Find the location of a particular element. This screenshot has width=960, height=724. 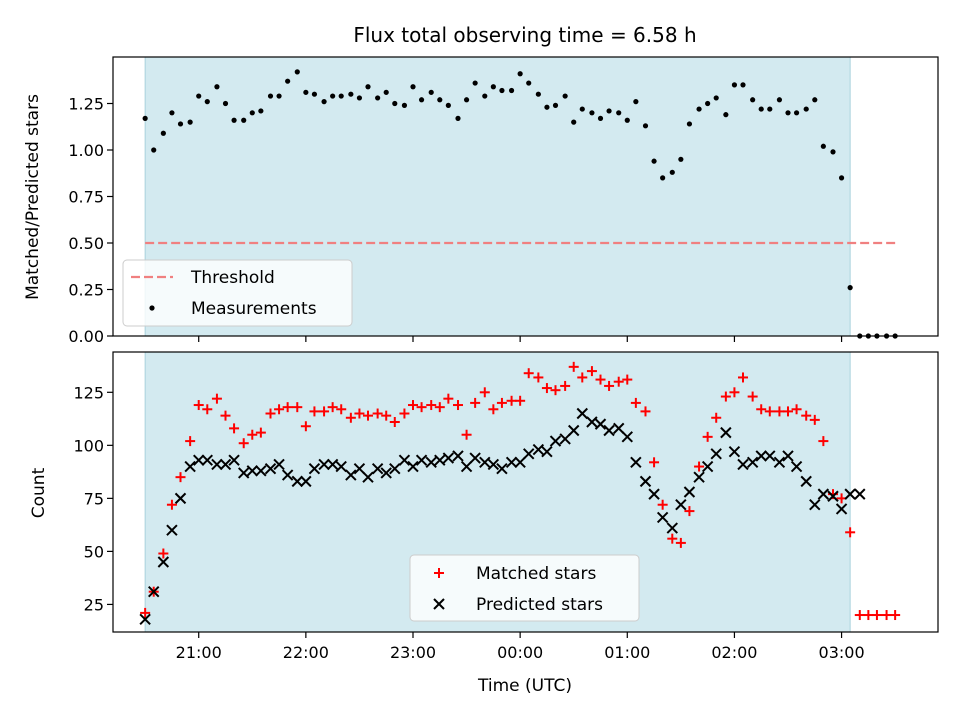

y-tick-label: 75 is located at coordinates (94, 498).